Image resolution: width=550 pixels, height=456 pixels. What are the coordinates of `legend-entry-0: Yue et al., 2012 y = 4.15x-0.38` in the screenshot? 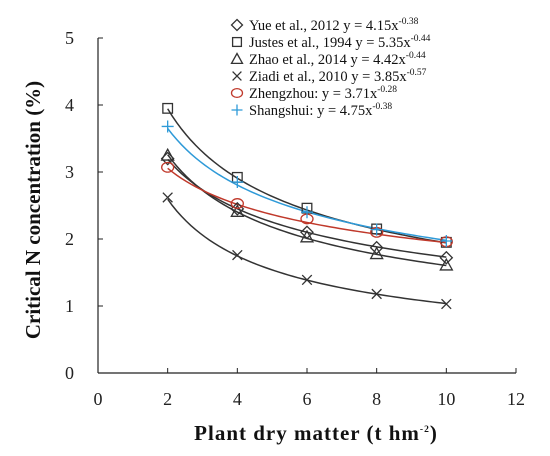 It's located at (334, 25).